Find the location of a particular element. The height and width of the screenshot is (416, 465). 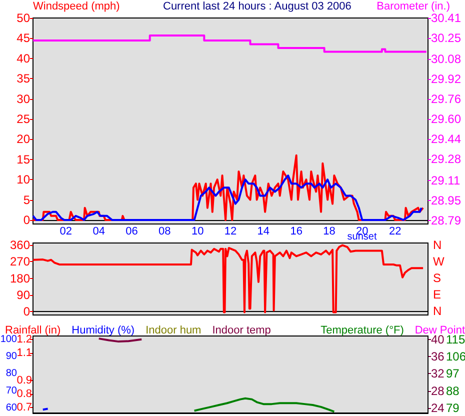

x-tick-label: 08 is located at coordinates (164, 232).